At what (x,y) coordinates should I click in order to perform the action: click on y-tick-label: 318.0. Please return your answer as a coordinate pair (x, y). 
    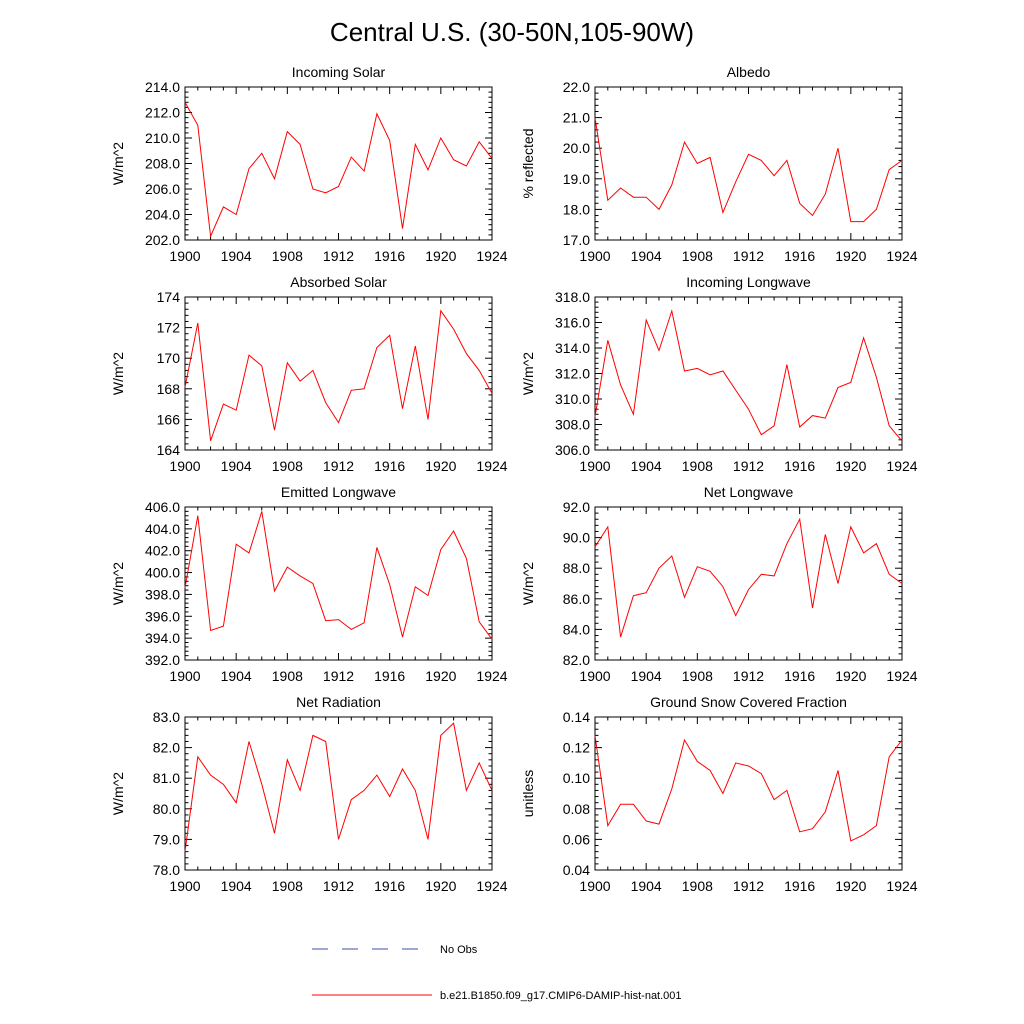
    Looking at the image, I should click on (572, 297).